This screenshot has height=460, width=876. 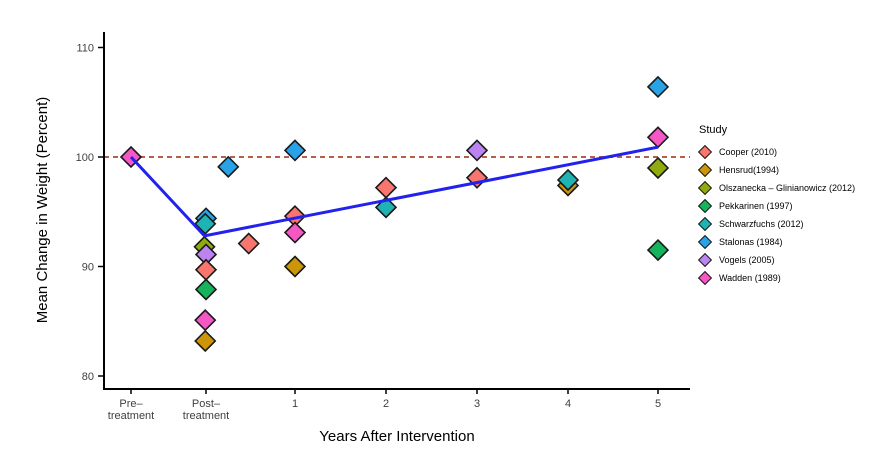 I want to click on x-tick-label: Post–, so click(x=206, y=404).